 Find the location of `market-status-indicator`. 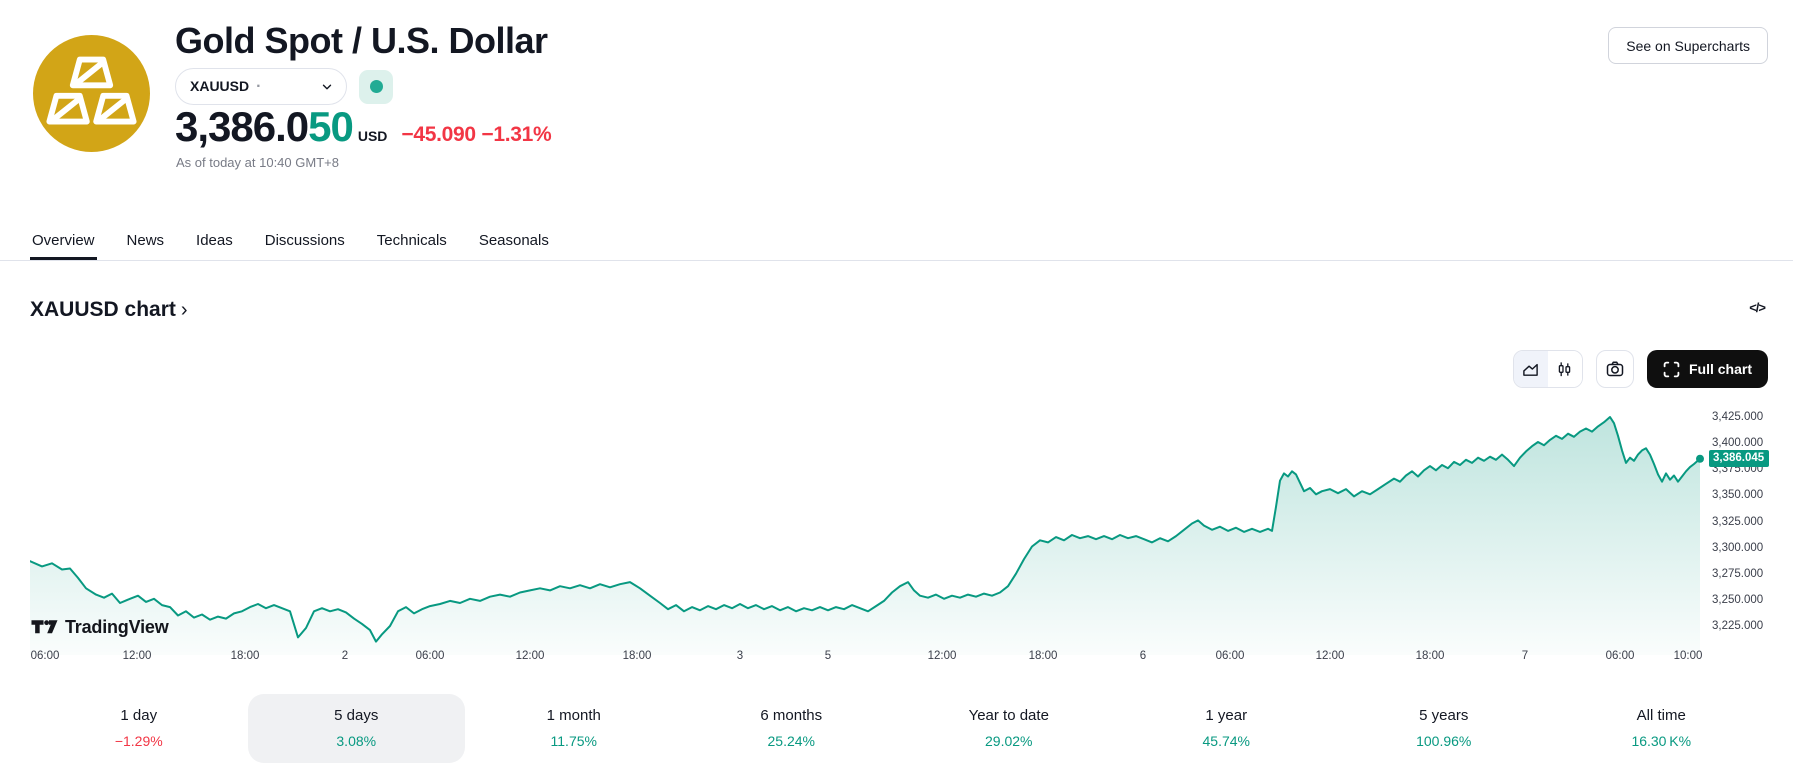

market-status-indicator is located at coordinates (376, 86).